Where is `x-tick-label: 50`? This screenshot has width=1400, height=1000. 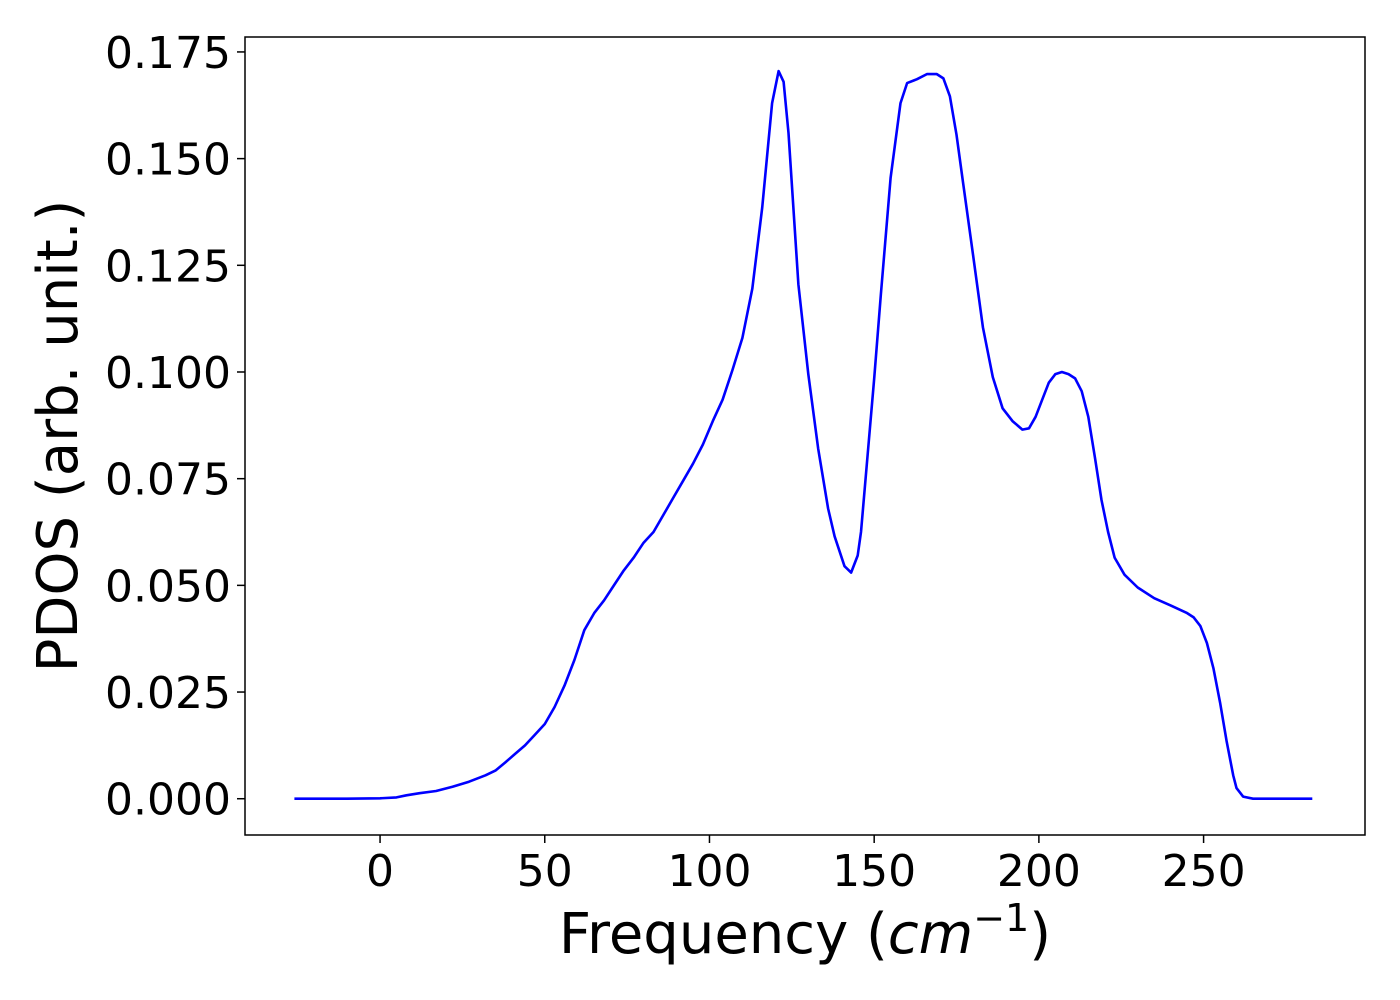 x-tick-label: 50 is located at coordinates (545, 871).